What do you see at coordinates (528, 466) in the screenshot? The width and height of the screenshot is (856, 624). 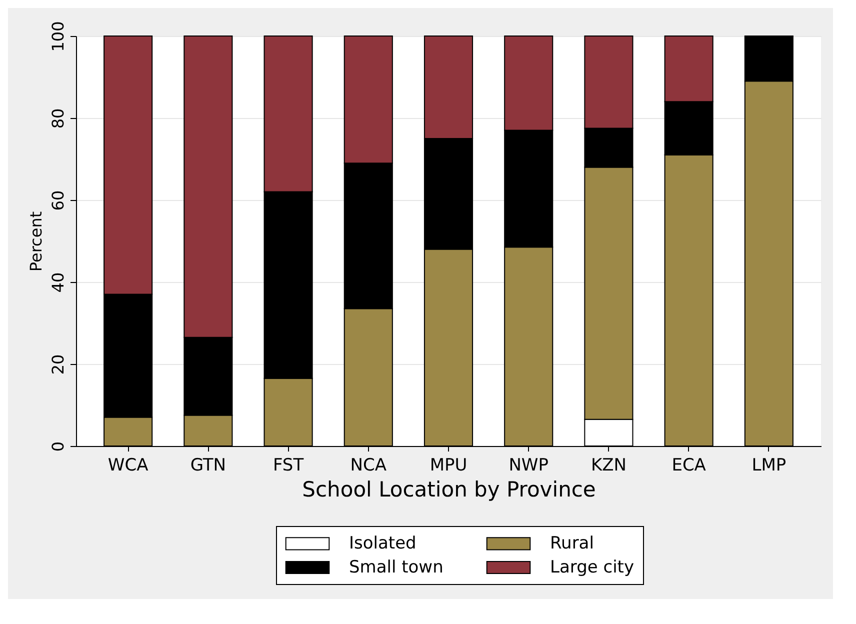 I see `x-tick-label: NWP` at bounding box center [528, 466].